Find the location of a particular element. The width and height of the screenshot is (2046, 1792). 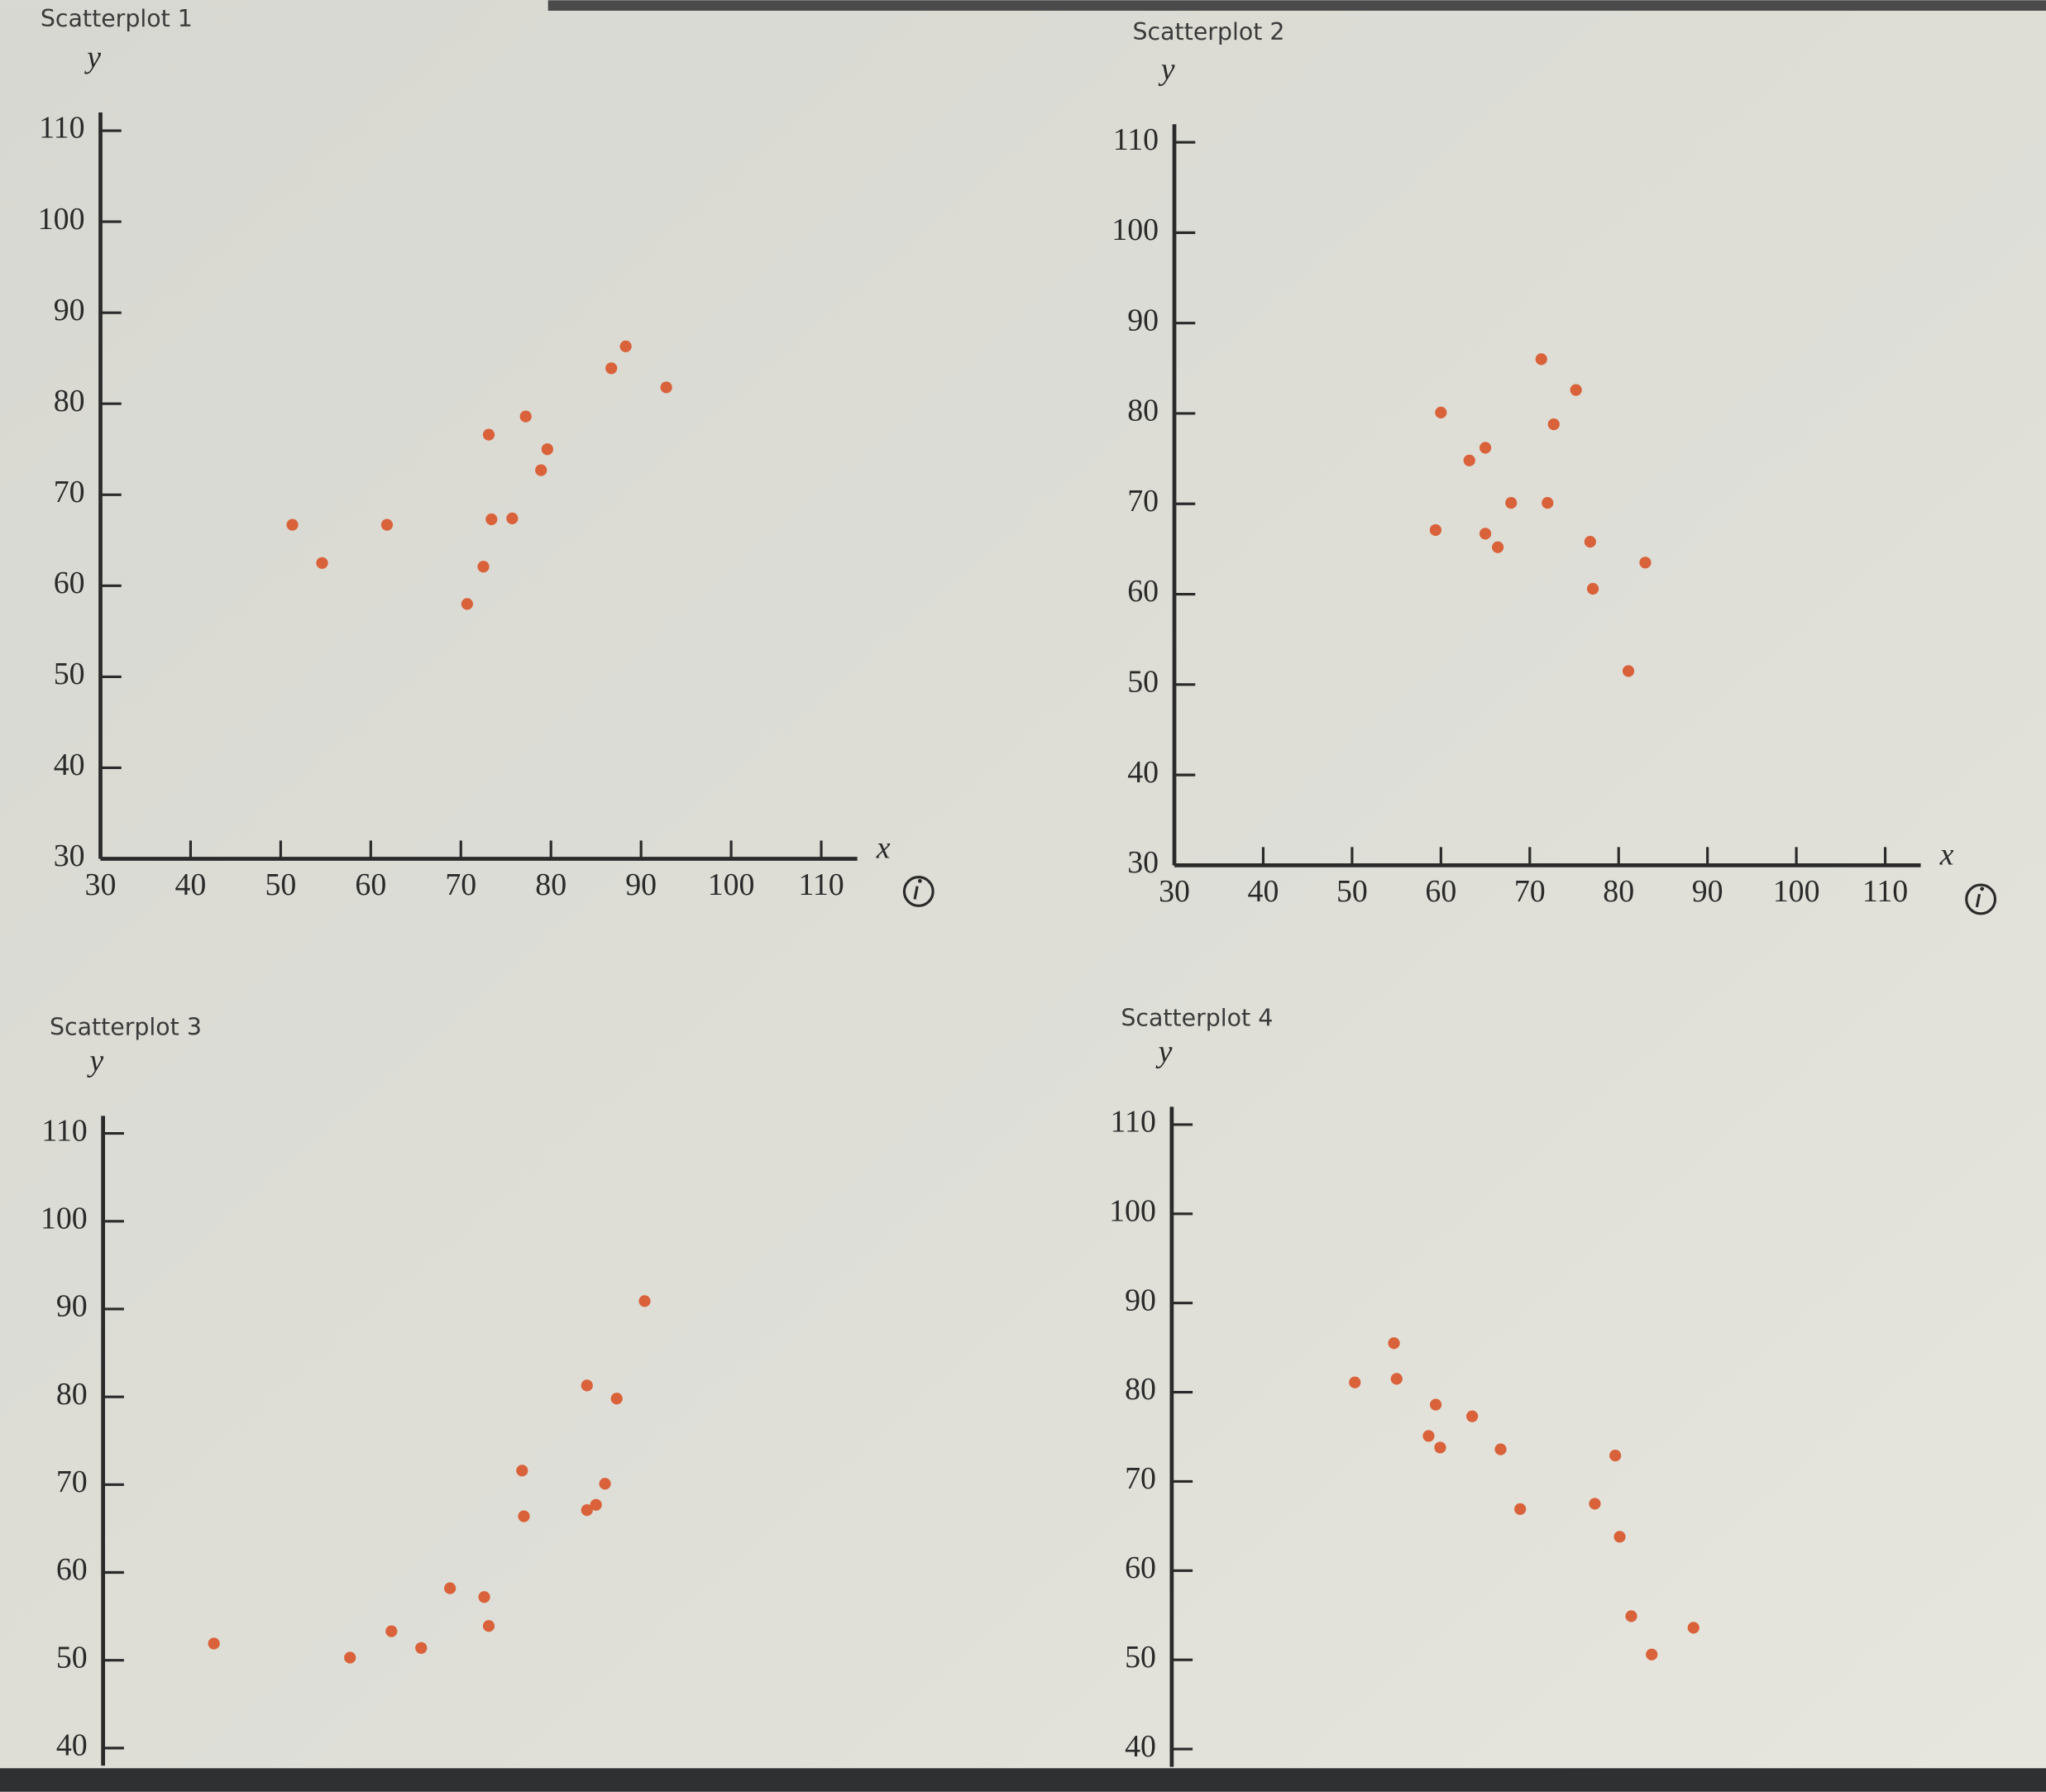

top-bar is located at coordinates (1296, 5).